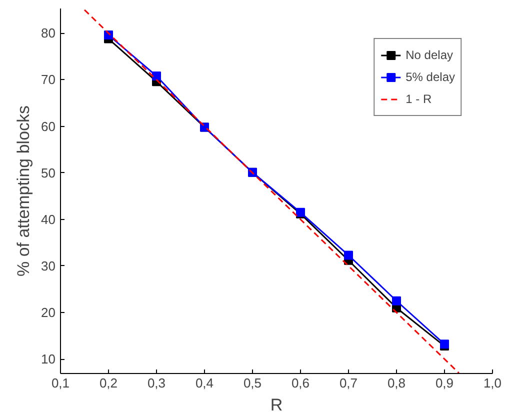 This screenshot has width=507, height=417. I want to click on legend-label: 1 - R, so click(419, 99).